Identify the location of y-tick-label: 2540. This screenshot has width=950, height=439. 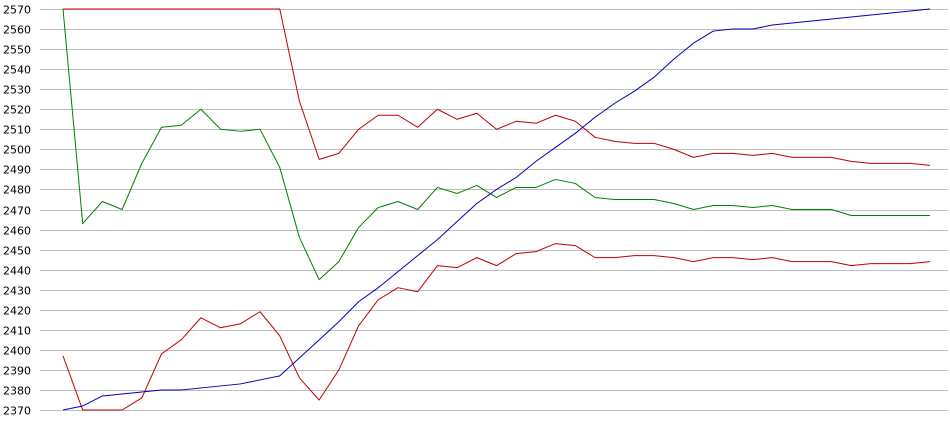
(17, 70).